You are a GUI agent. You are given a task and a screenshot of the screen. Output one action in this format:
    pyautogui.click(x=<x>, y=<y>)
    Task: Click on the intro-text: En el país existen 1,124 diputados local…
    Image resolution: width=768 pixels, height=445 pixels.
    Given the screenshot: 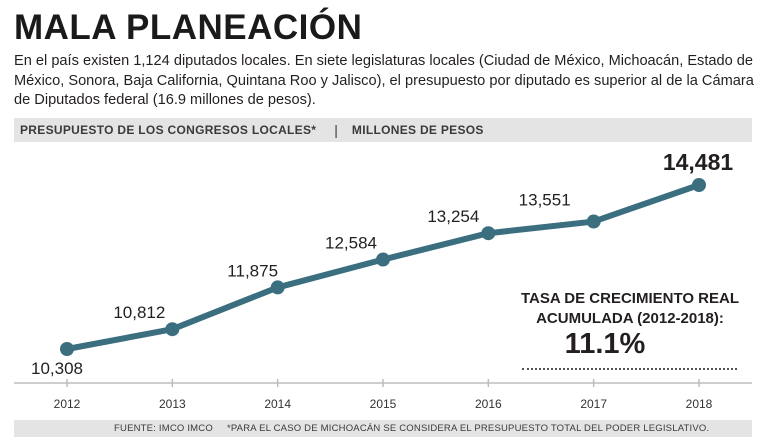 What is the action you would take?
    pyautogui.click(x=384, y=80)
    